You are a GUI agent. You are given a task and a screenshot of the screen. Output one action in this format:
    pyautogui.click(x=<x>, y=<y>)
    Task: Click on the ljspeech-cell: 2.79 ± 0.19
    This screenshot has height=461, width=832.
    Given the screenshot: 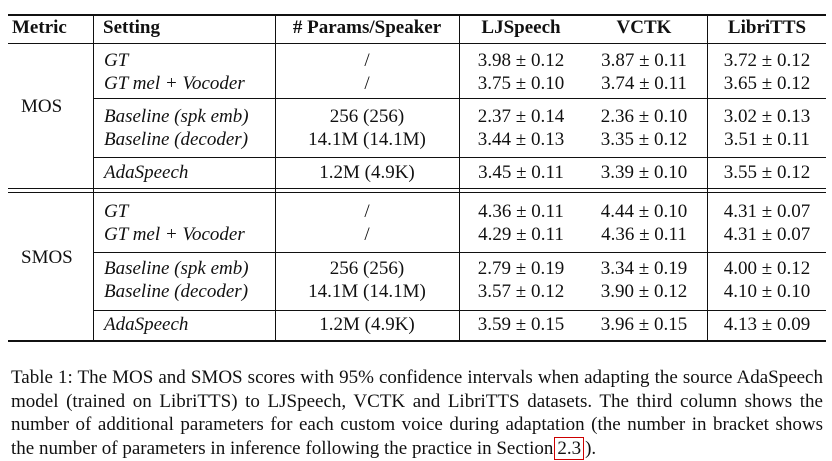 What is the action you would take?
    pyautogui.click(x=521, y=268)
    